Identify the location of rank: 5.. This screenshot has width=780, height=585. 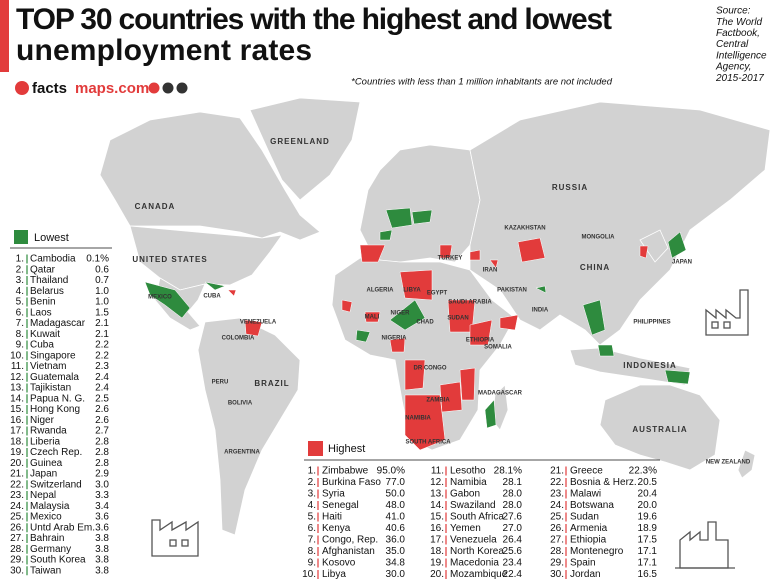
(312, 517).